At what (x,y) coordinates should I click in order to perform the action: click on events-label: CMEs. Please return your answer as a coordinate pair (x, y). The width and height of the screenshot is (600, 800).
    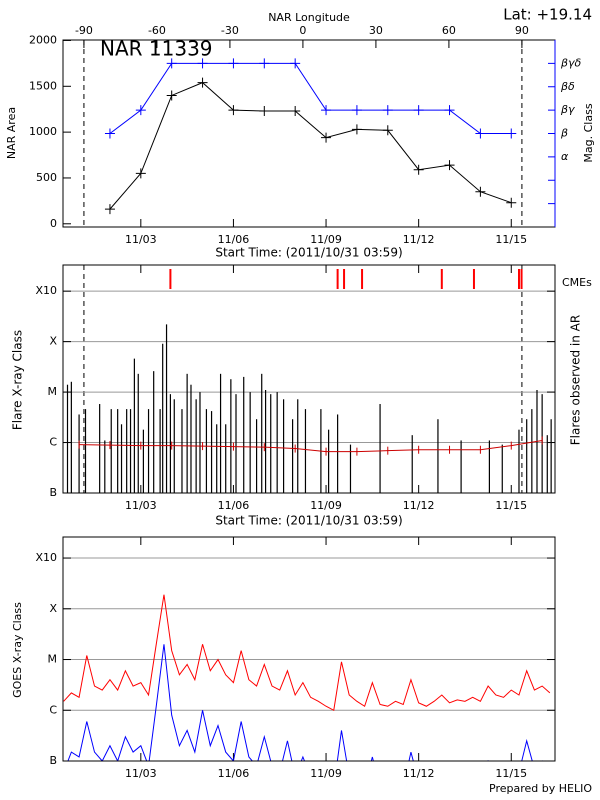
    Looking at the image, I should click on (577, 282).